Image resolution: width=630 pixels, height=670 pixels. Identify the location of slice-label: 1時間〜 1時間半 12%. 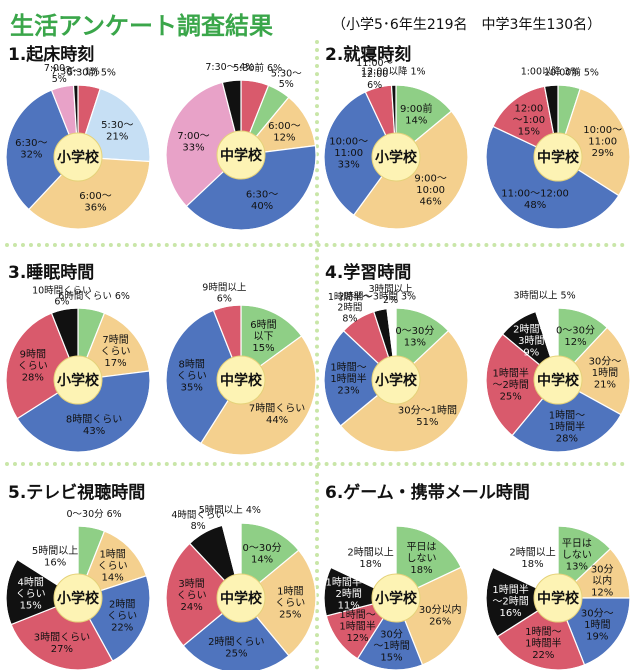
(357, 626).